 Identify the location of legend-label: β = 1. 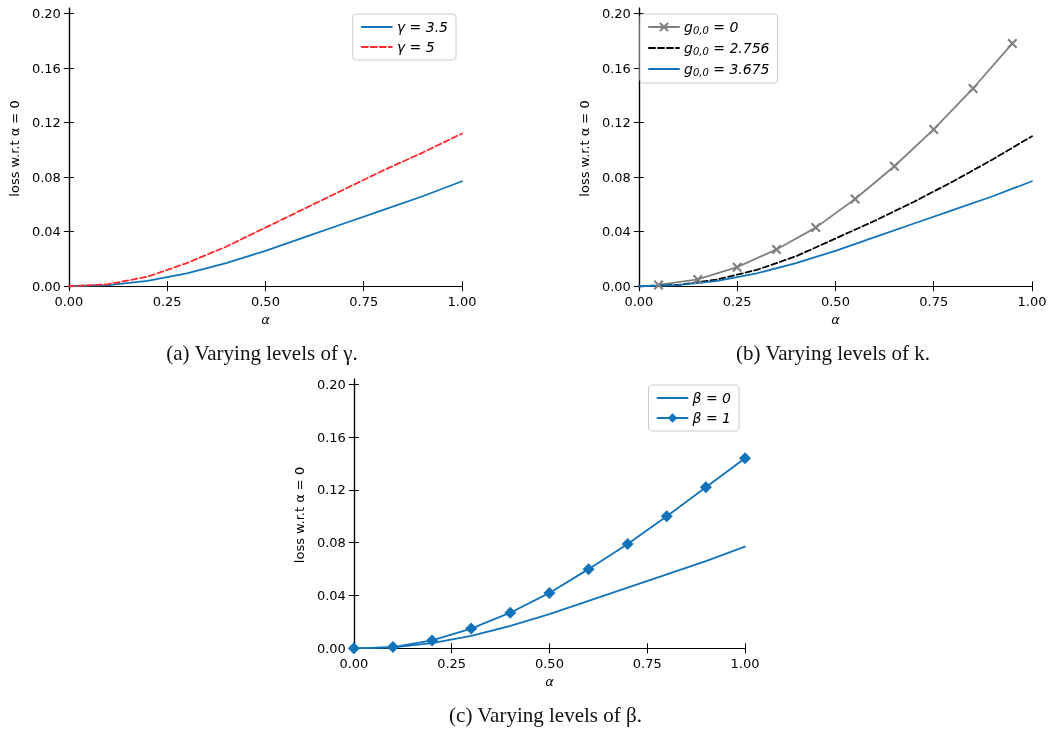
(711, 418).